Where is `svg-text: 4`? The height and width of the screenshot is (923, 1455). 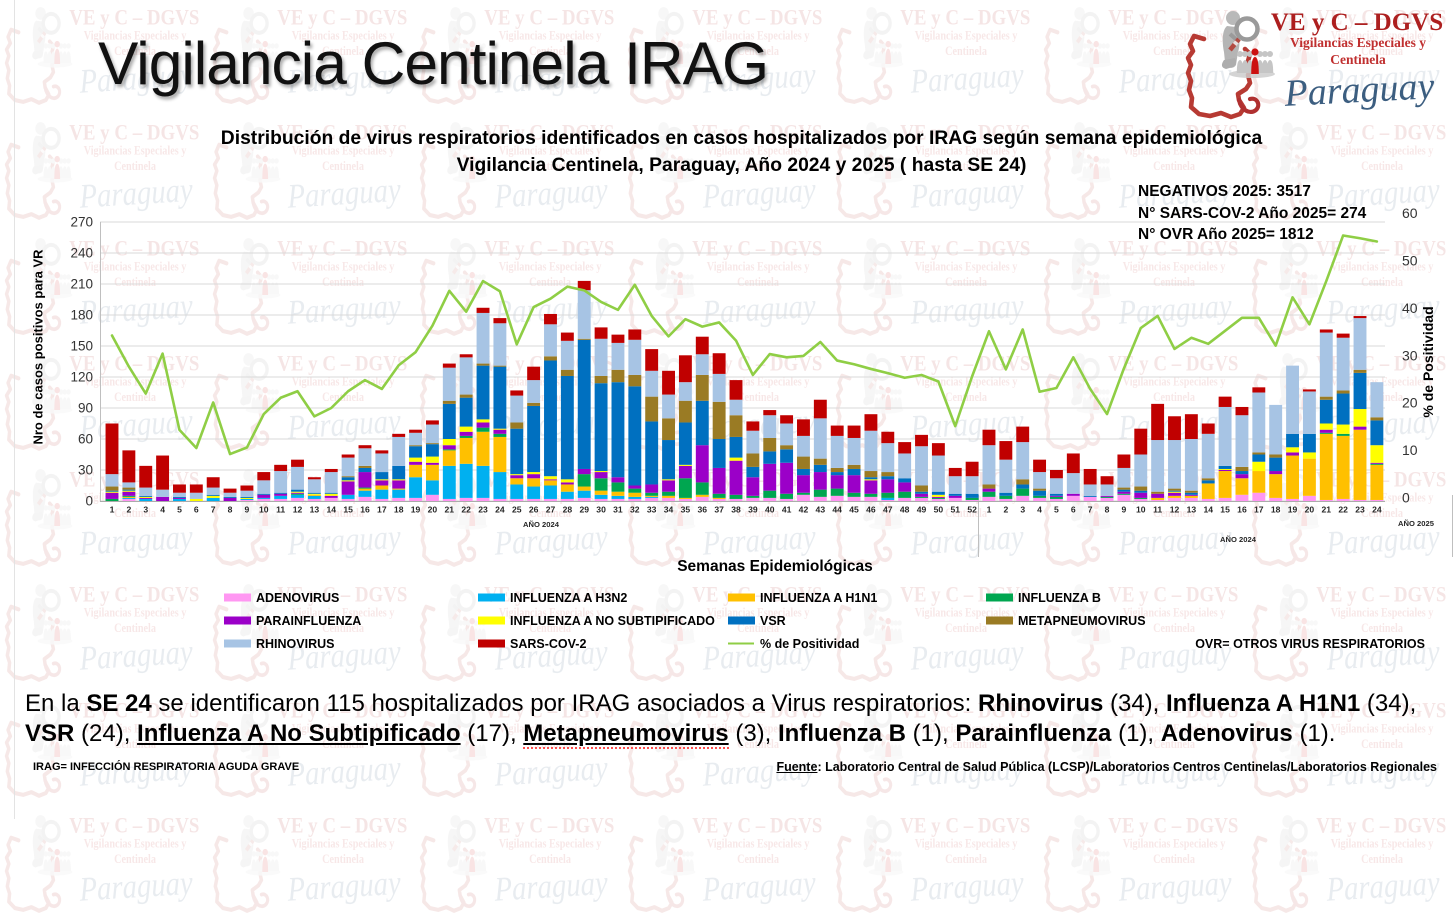
svg-text: 4 is located at coordinates (162, 510).